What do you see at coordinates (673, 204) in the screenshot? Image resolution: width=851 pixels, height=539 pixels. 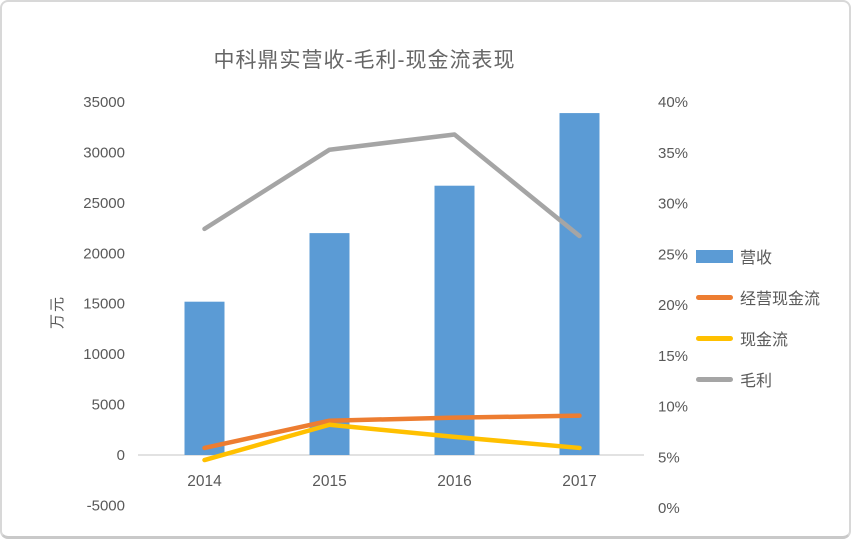 I see `right-axis-tick: 30%` at bounding box center [673, 204].